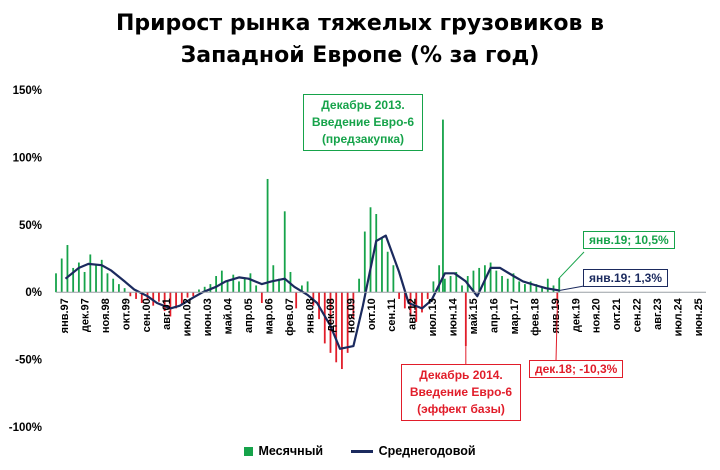 Image resolution: width=720 pixels, height=470 pixels. Describe the element at coordinates (625, 278) in the screenshot. I see `annotation-jan19-average: янв.19; 1,3%` at that location.